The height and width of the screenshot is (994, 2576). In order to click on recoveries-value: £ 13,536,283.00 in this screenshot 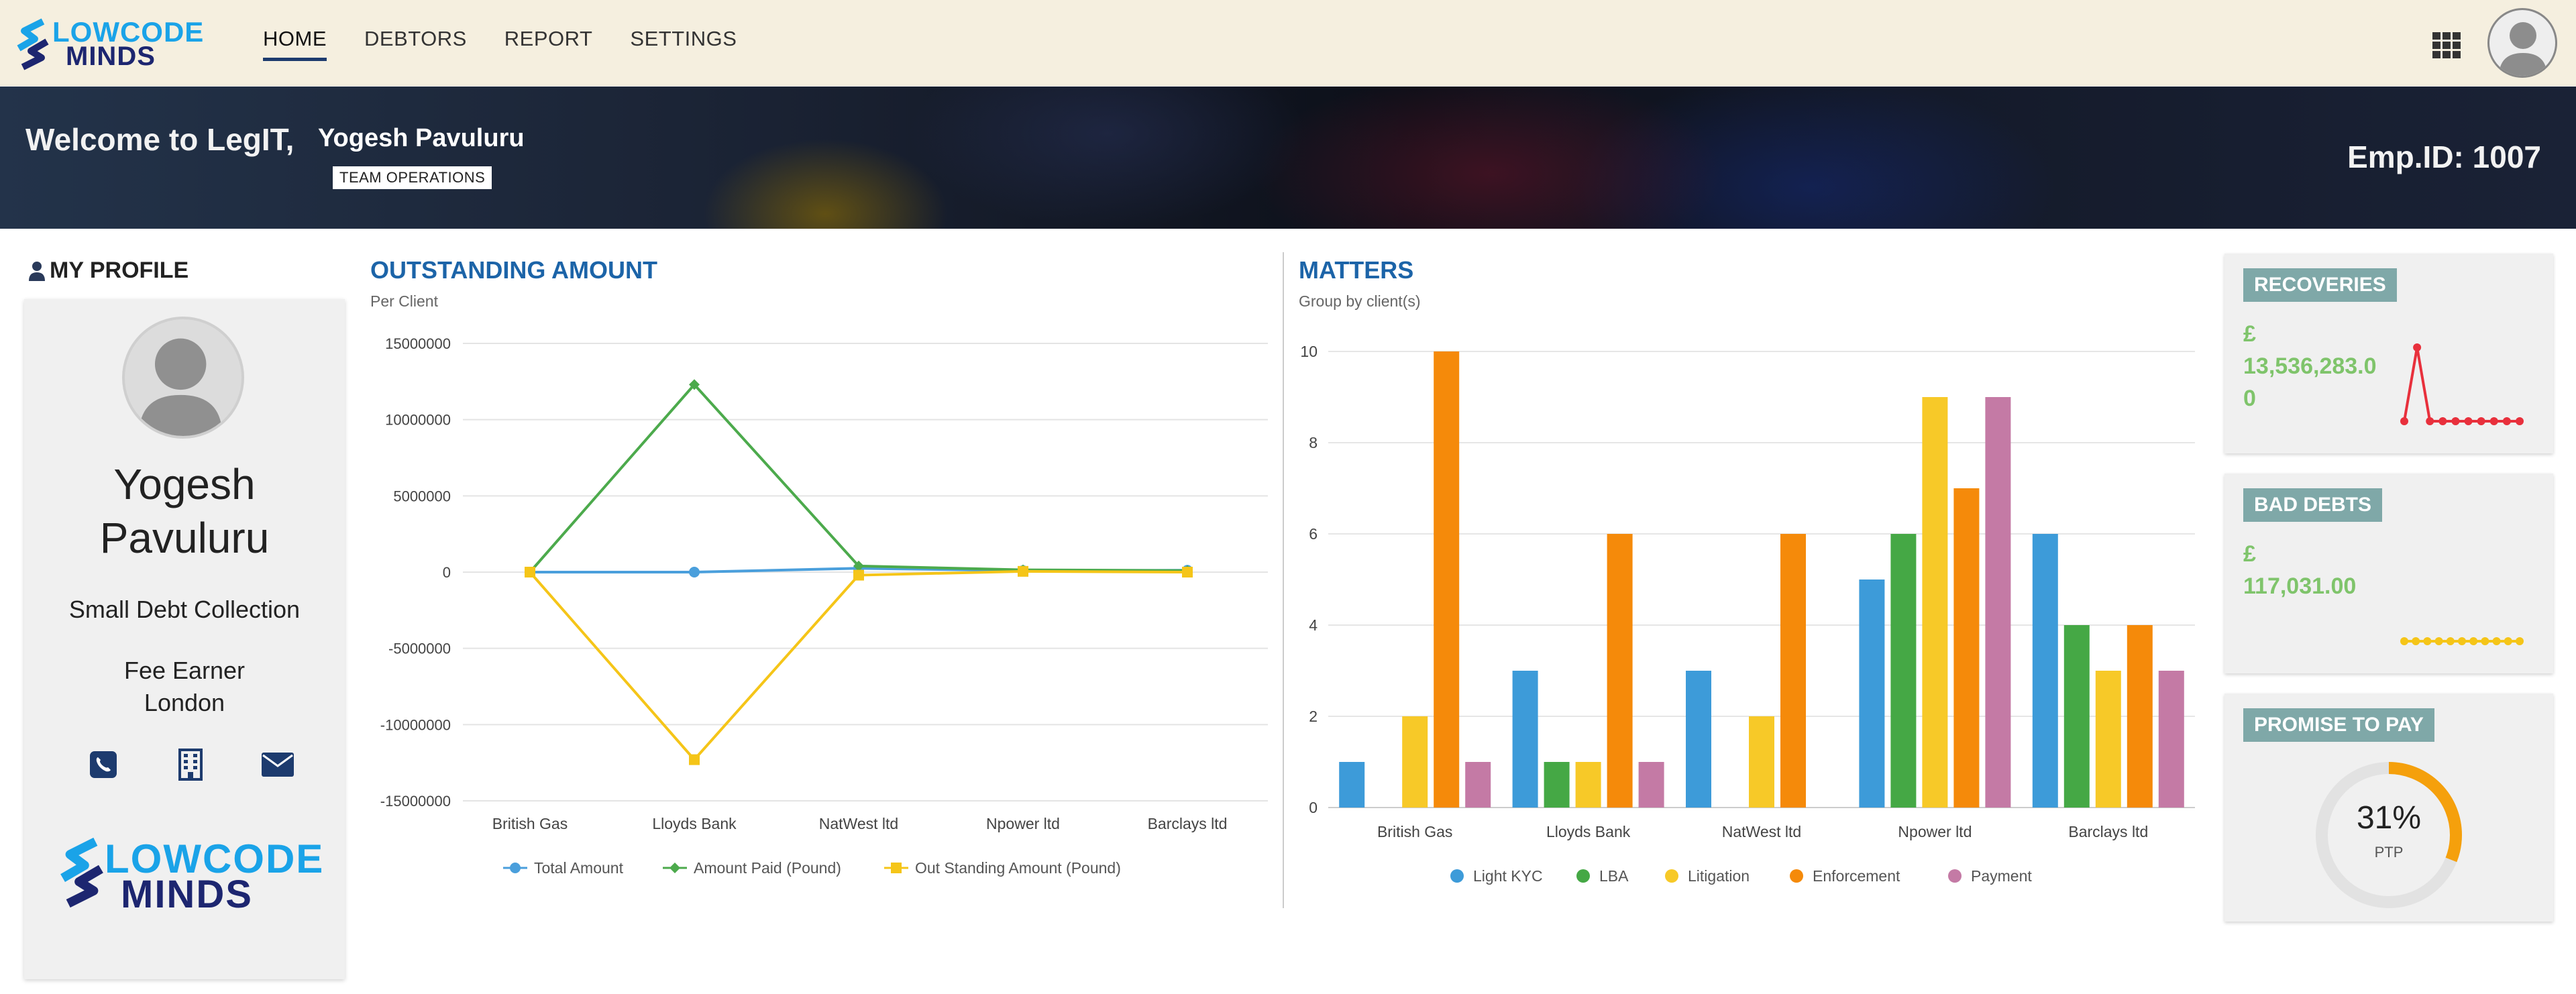, I will do `click(2310, 367)`.